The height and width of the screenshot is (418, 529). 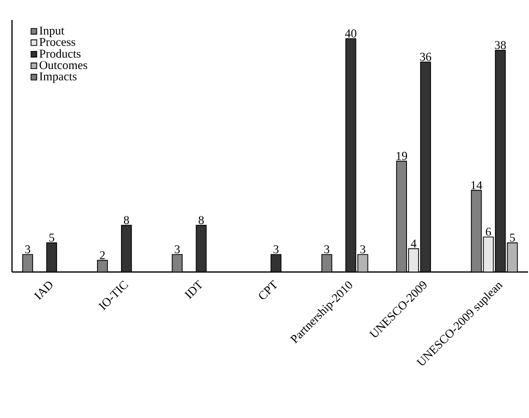 I want to click on data-label: 36, so click(x=426, y=56).